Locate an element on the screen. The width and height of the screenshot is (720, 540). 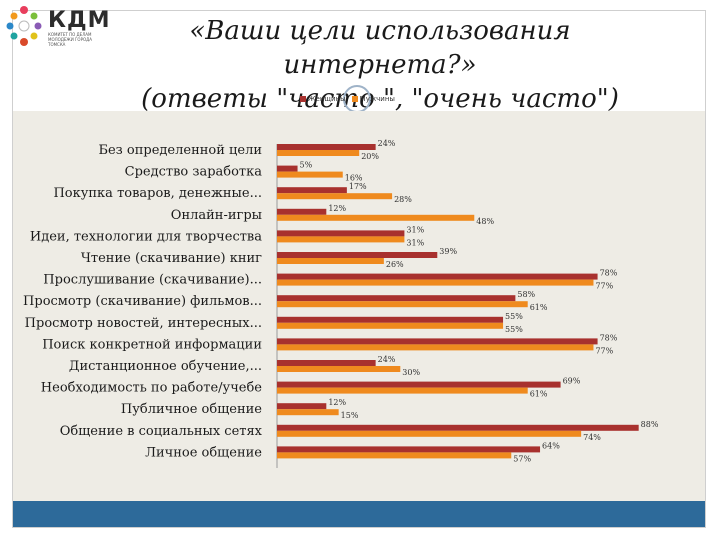
value-label-women: 39% is located at coordinates (448, 251).